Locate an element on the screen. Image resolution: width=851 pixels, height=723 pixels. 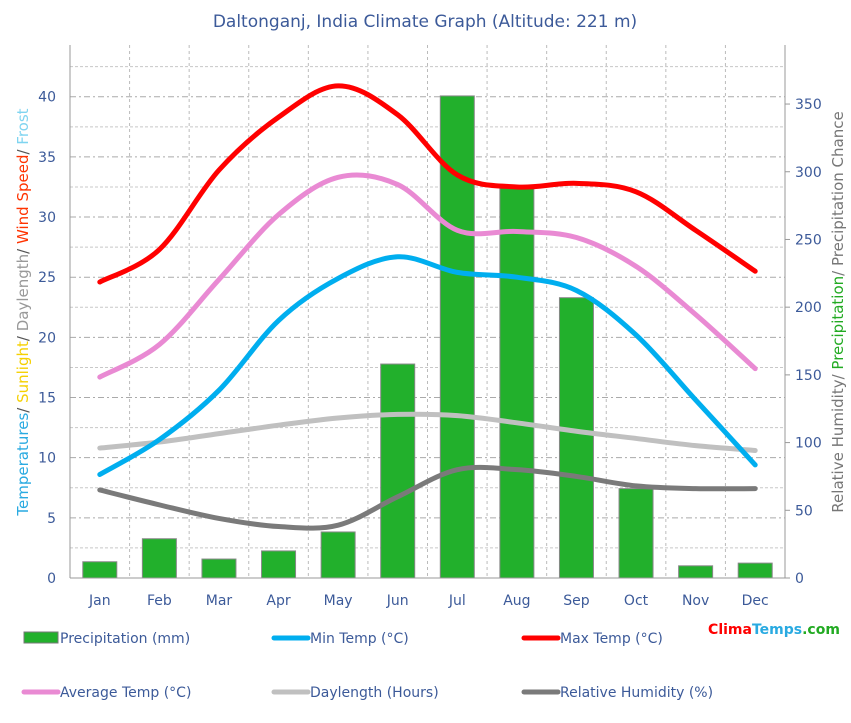
x-tick-label: Feb is located at coordinates (159, 601).